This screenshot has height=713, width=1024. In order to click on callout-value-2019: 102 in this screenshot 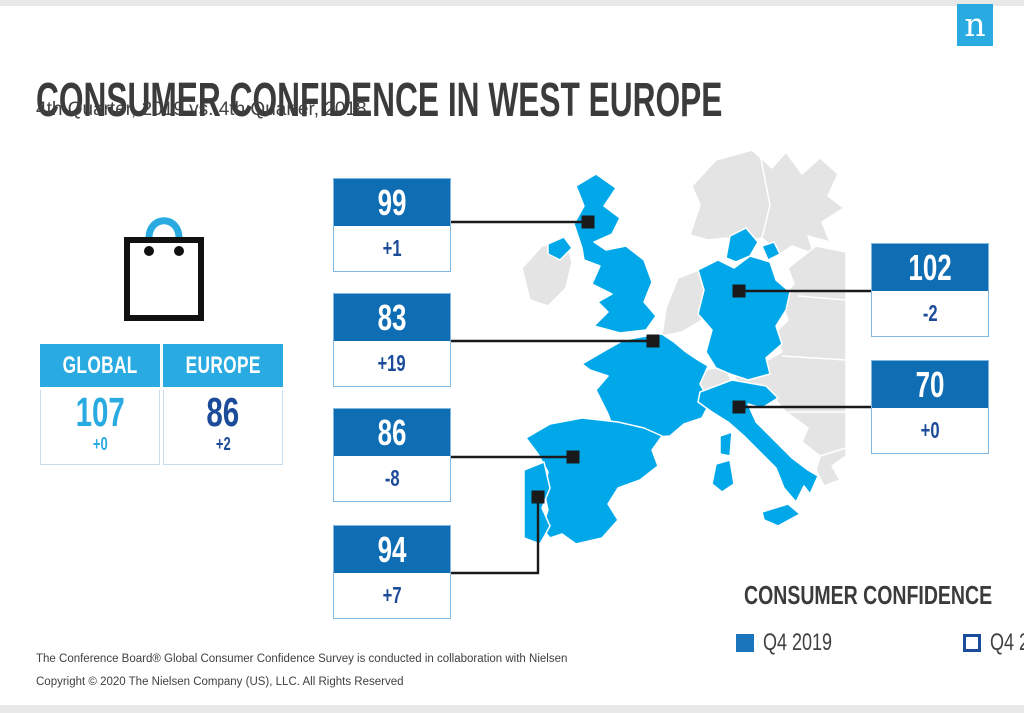, I will do `click(930, 267)`.